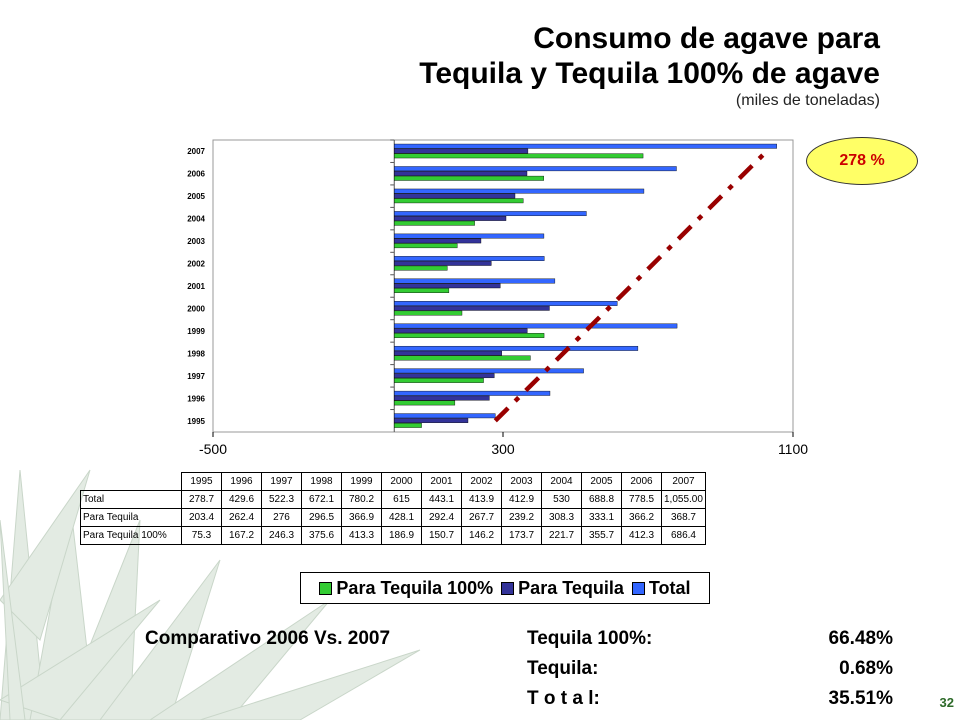  I want to click on table-cell: 412.9, so click(521, 499).